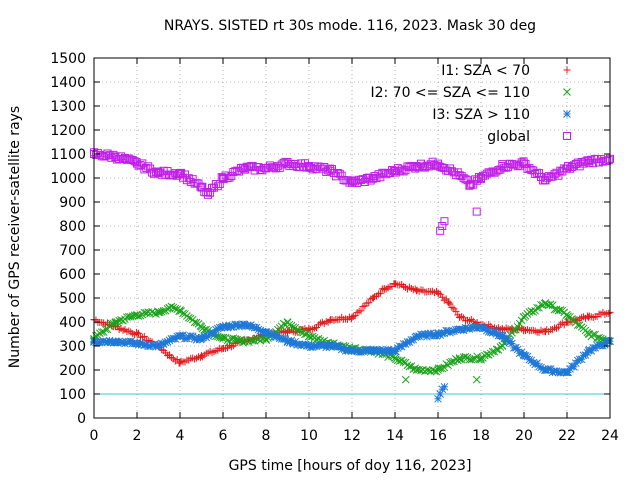  What do you see at coordinates (72, 251) in the screenshot?
I see `y-tick-label: 700` at bounding box center [72, 251].